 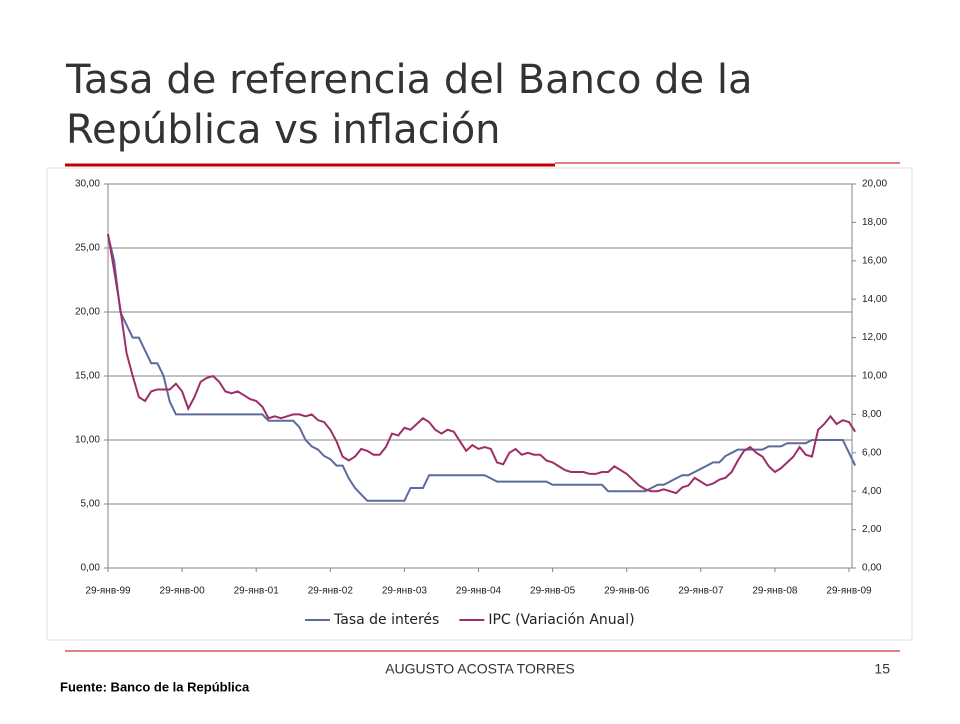 I want to click on y2-tick-label: 8,00, so click(x=872, y=414).